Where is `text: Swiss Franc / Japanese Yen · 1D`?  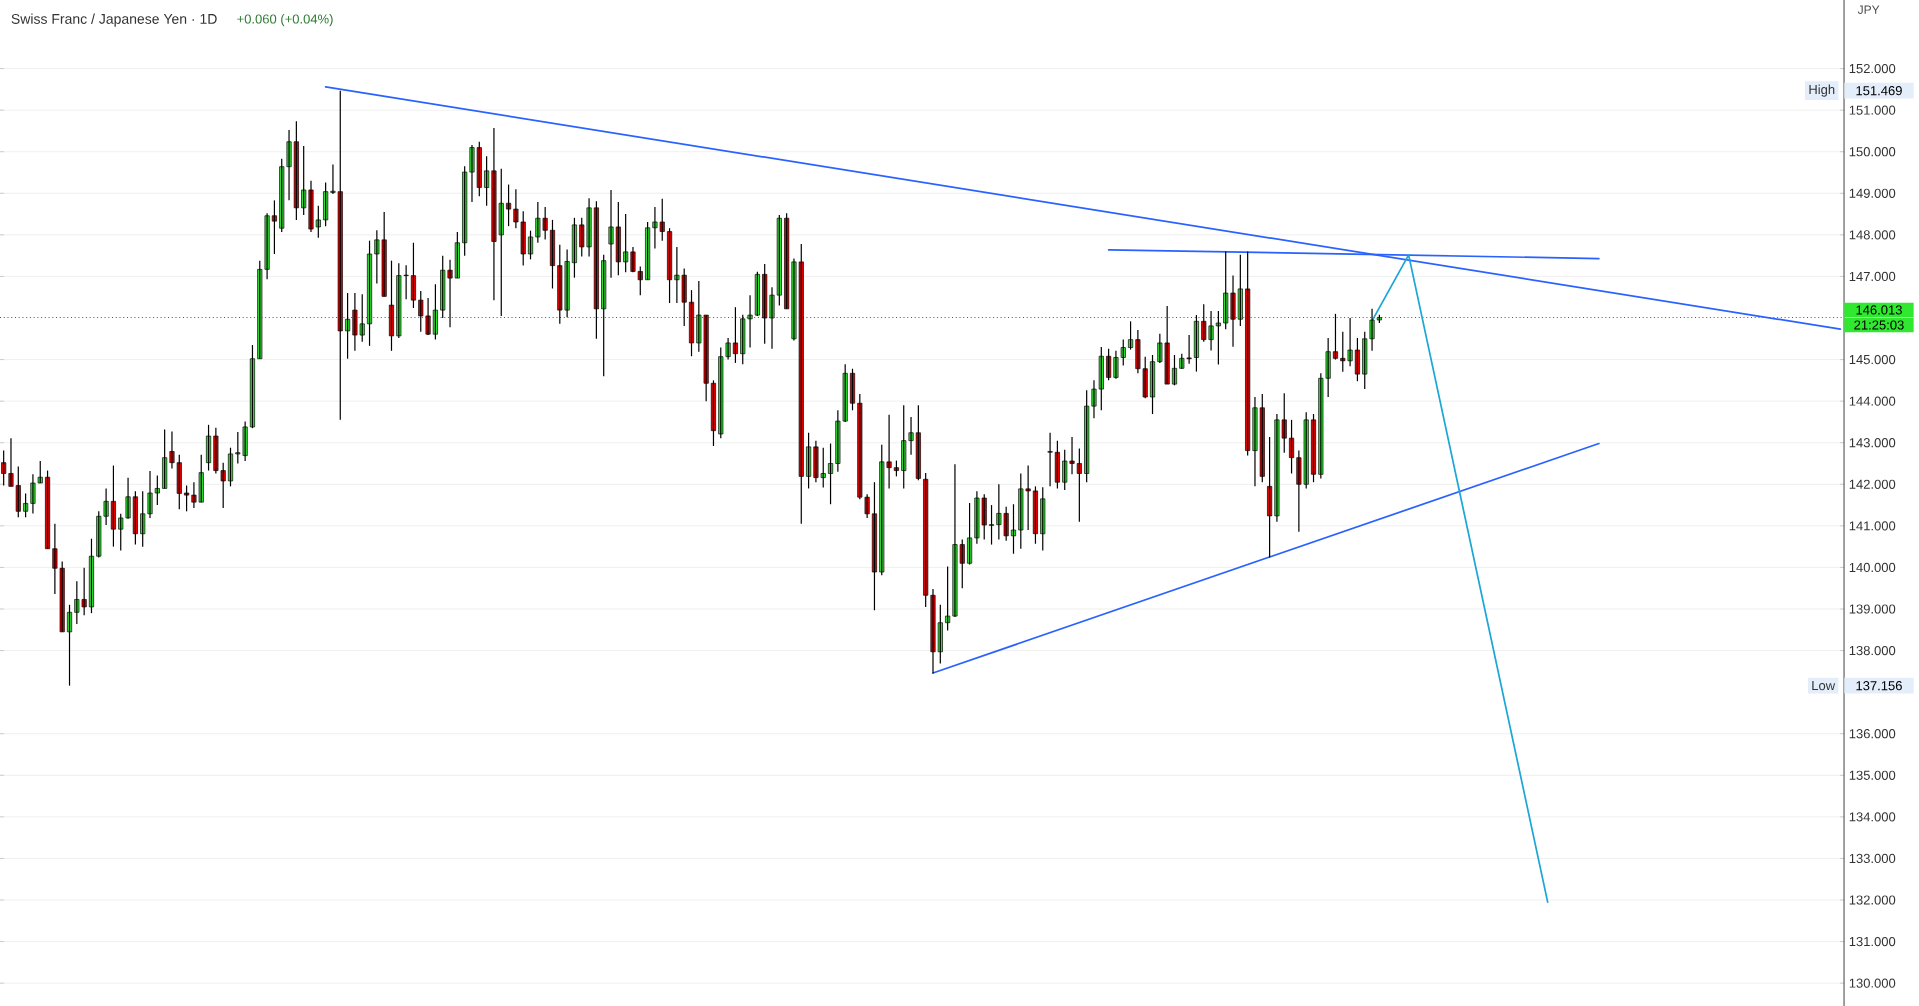
text: Swiss Franc / Japanese Yen · 1D is located at coordinates (114, 20).